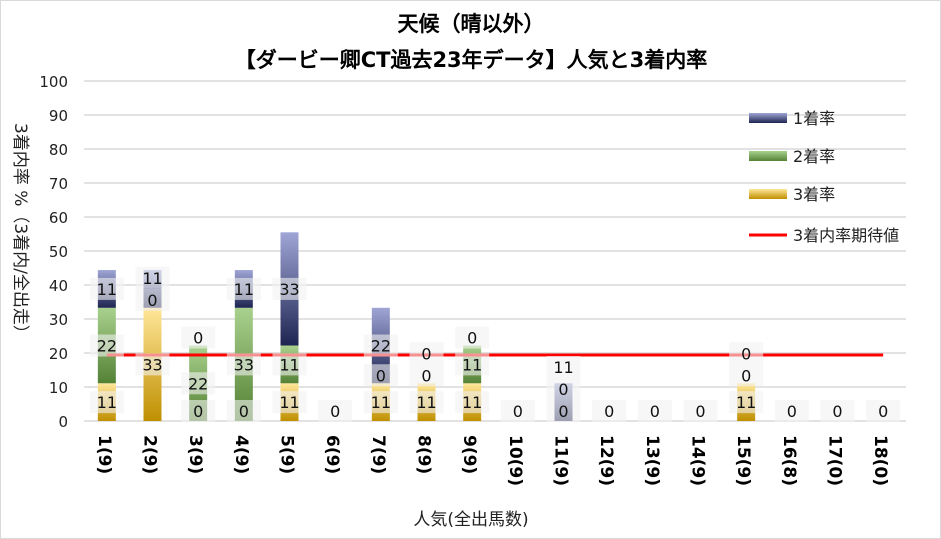 This screenshot has height=539, width=941. What do you see at coordinates (743, 460) in the screenshot?
I see `x-tick-label: 15(9)` at bounding box center [743, 460].